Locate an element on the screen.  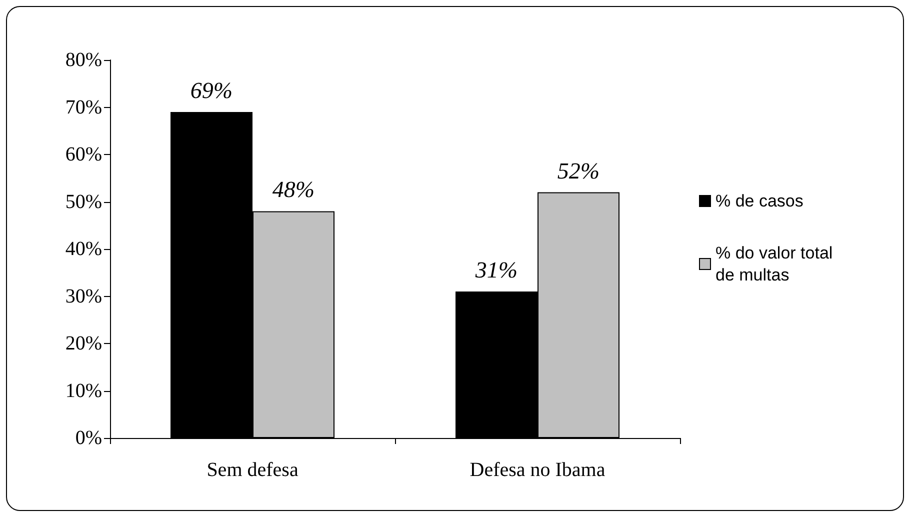
y-tick-label: 10% is located at coordinates (83, 391).